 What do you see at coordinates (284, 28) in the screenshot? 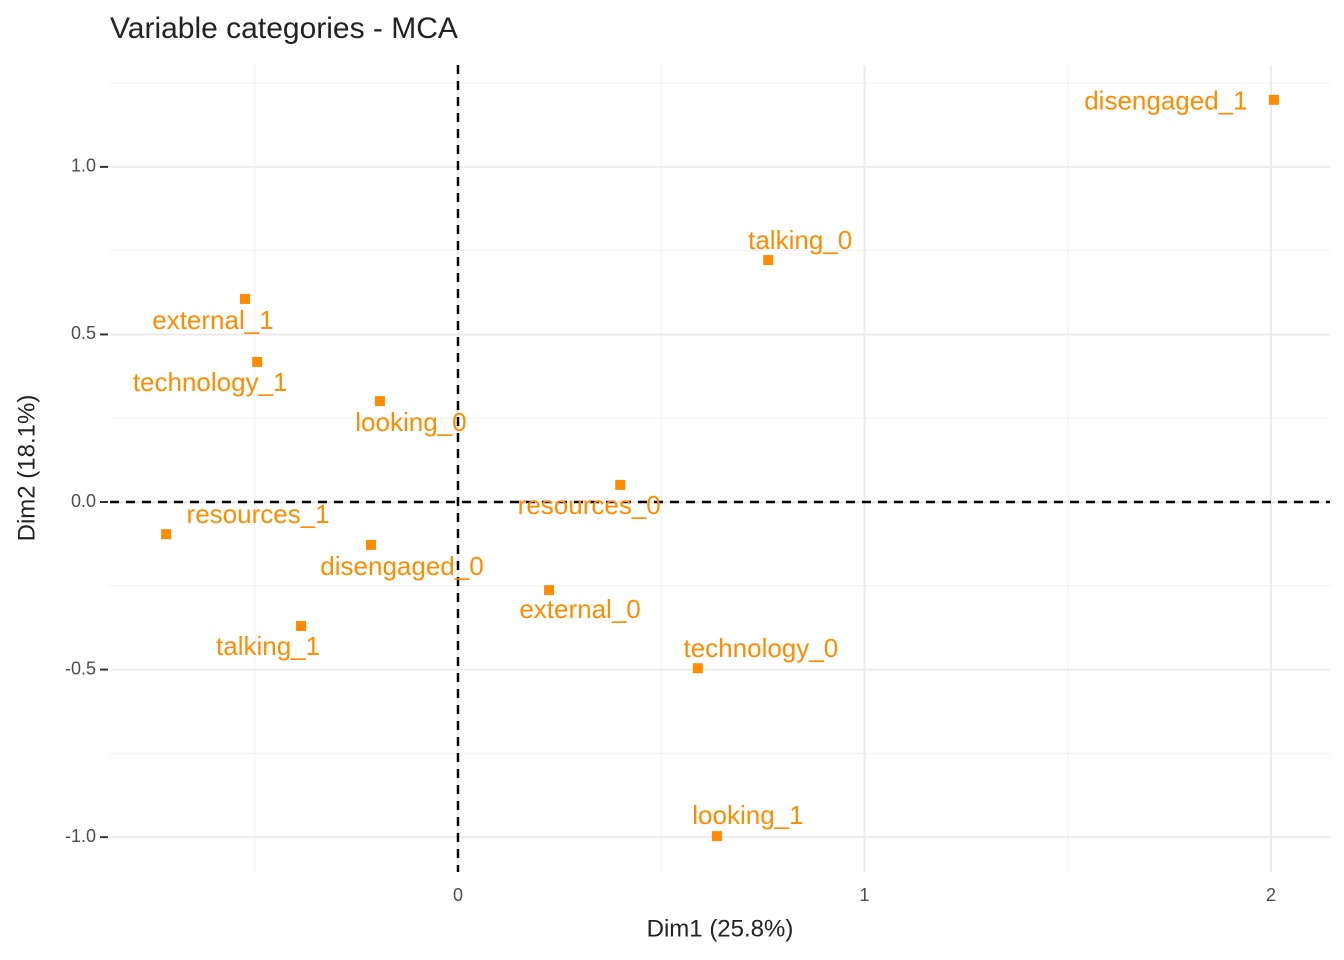
I see `chart-title: Variable categories - MCA` at bounding box center [284, 28].